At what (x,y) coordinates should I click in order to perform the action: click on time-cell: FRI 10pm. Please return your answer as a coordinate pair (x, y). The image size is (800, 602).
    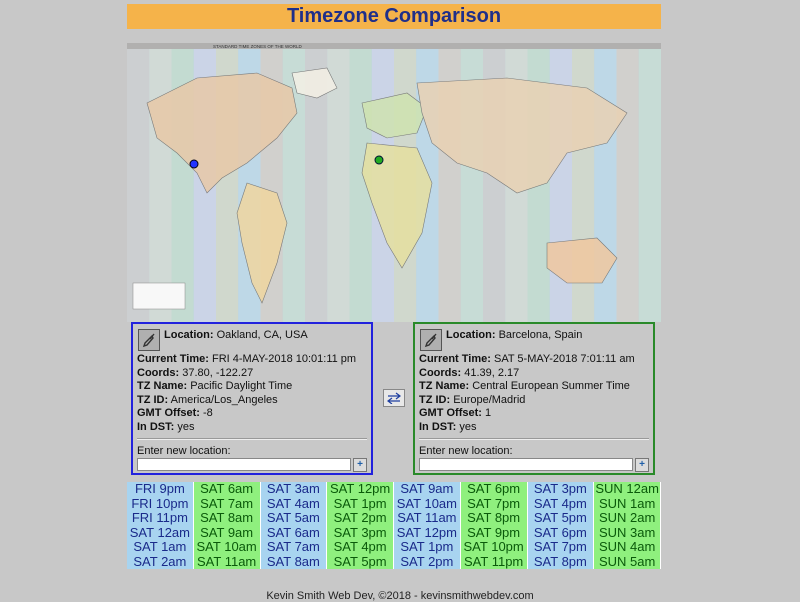
    Looking at the image, I should click on (160, 503).